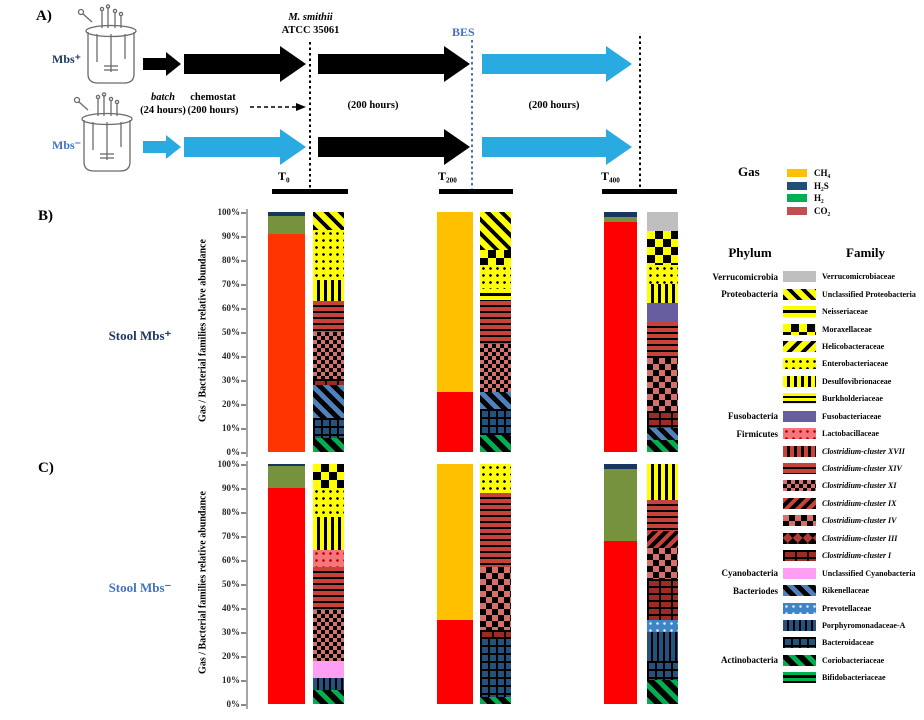 The width and height of the screenshot is (924, 720). What do you see at coordinates (301, 107) in the screenshot?
I see `chemostat-dashed-arrowhead` at bounding box center [301, 107].